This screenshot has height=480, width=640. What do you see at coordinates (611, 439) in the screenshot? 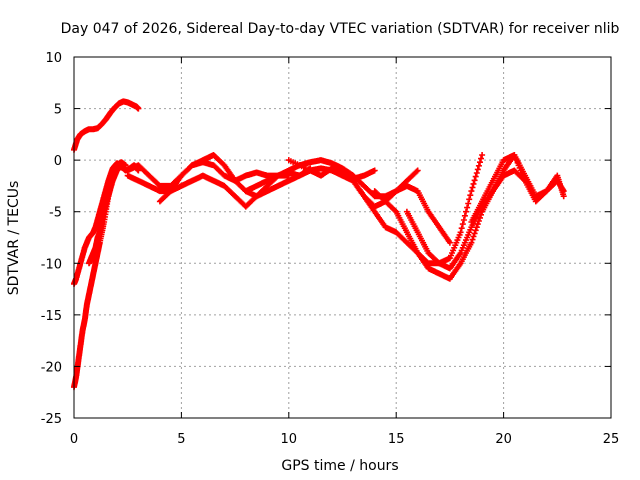
I see `x-tick-label: 25` at bounding box center [611, 439].